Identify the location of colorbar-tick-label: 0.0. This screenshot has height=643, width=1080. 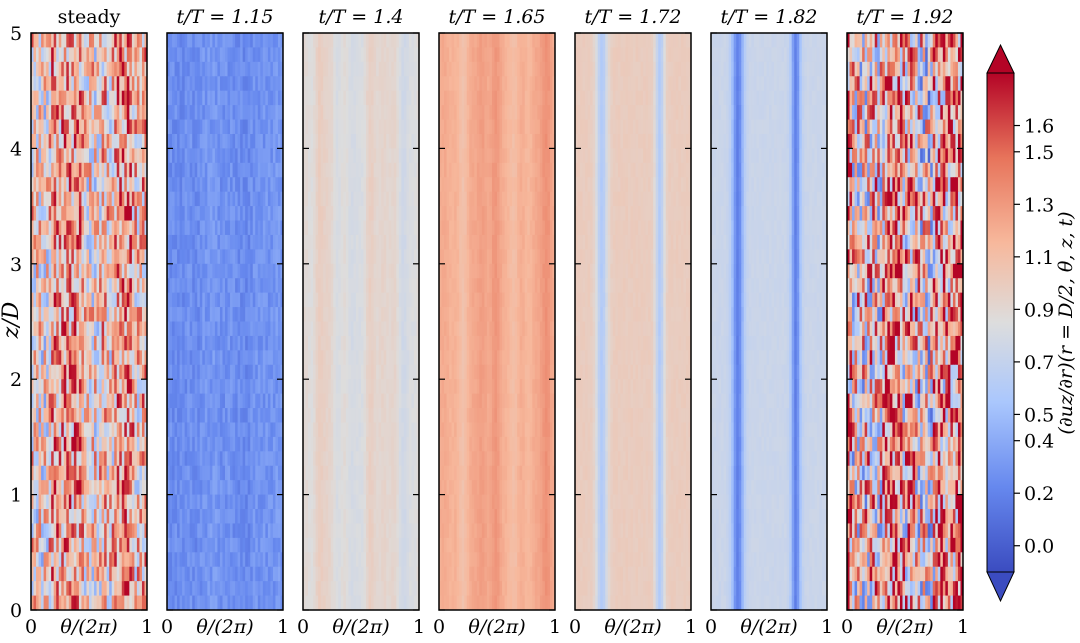
(1039, 547).